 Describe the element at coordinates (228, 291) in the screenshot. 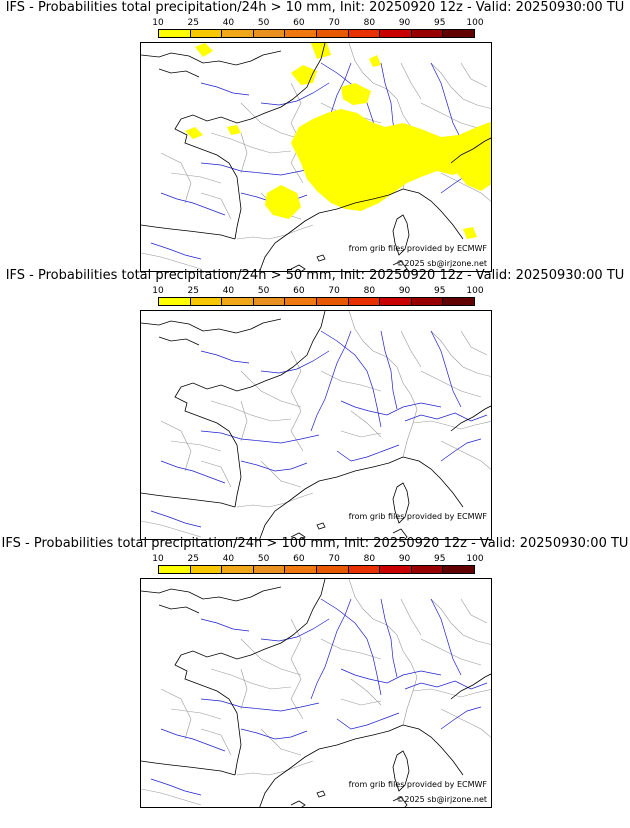

I see `colorbar-tick-label: 40` at that location.